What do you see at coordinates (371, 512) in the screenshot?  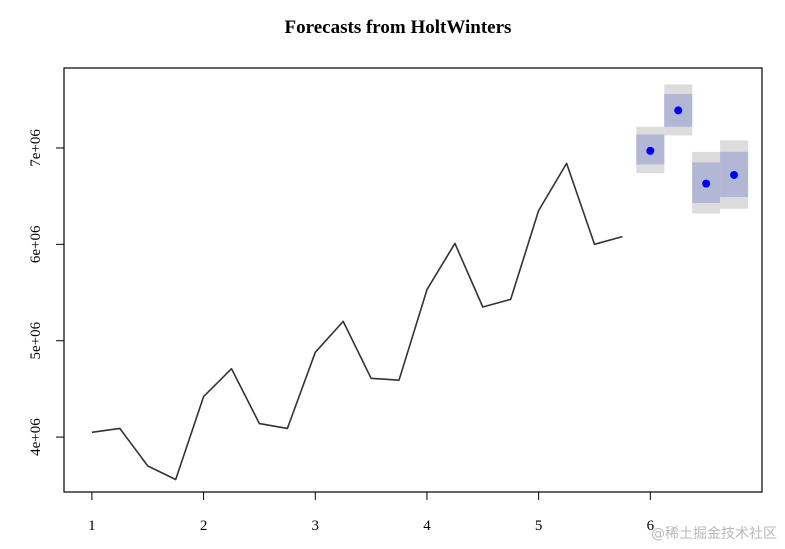 I see `x-axis: 1 2 3 4 5 6` at bounding box center [371, 512].